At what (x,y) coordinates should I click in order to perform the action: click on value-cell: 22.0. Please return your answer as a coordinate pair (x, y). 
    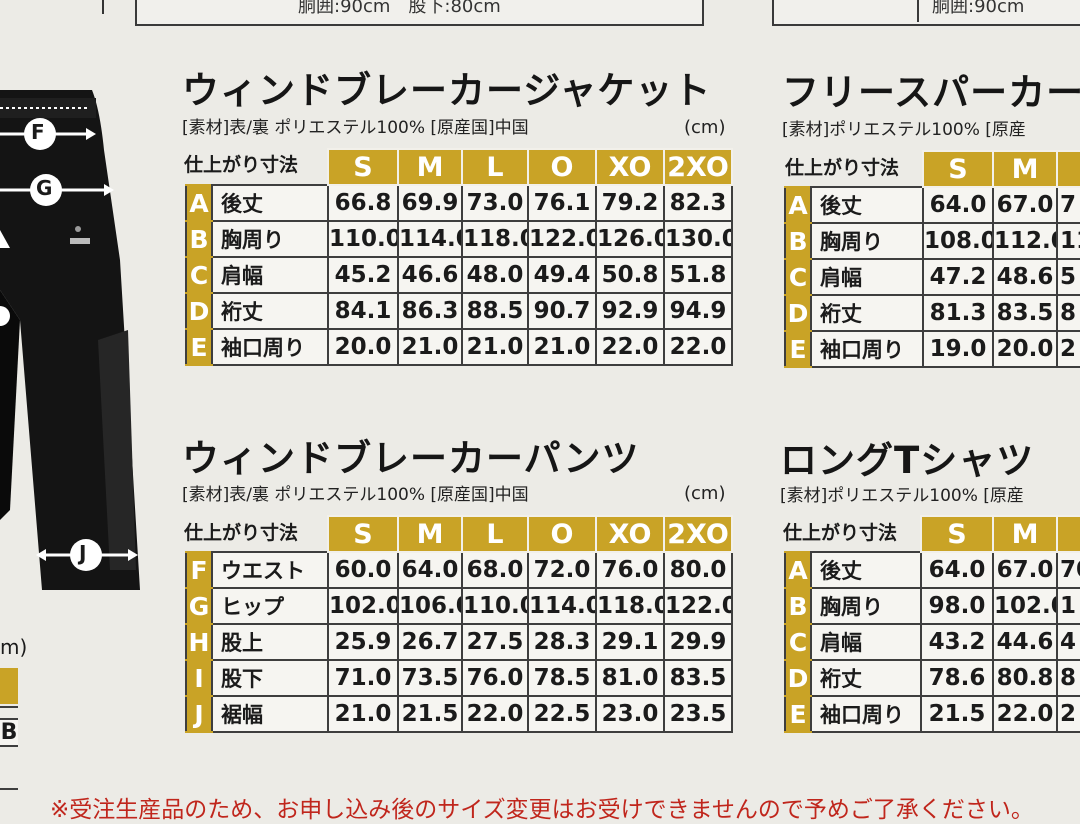
    Looking at the image, I should click on (1025, 714).